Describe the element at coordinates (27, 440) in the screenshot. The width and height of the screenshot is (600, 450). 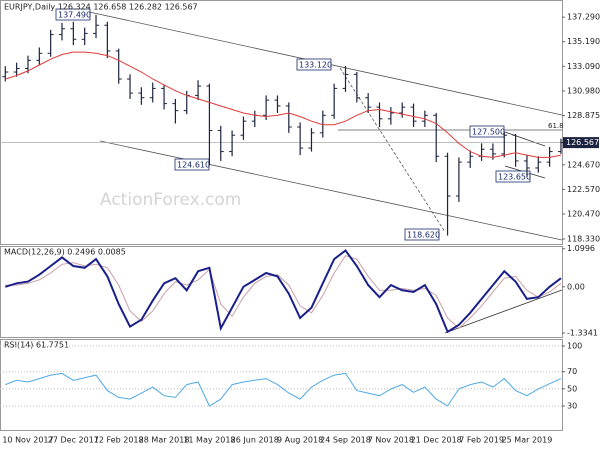
I see `x-tick-label: 10 Nov 2017` at that location.